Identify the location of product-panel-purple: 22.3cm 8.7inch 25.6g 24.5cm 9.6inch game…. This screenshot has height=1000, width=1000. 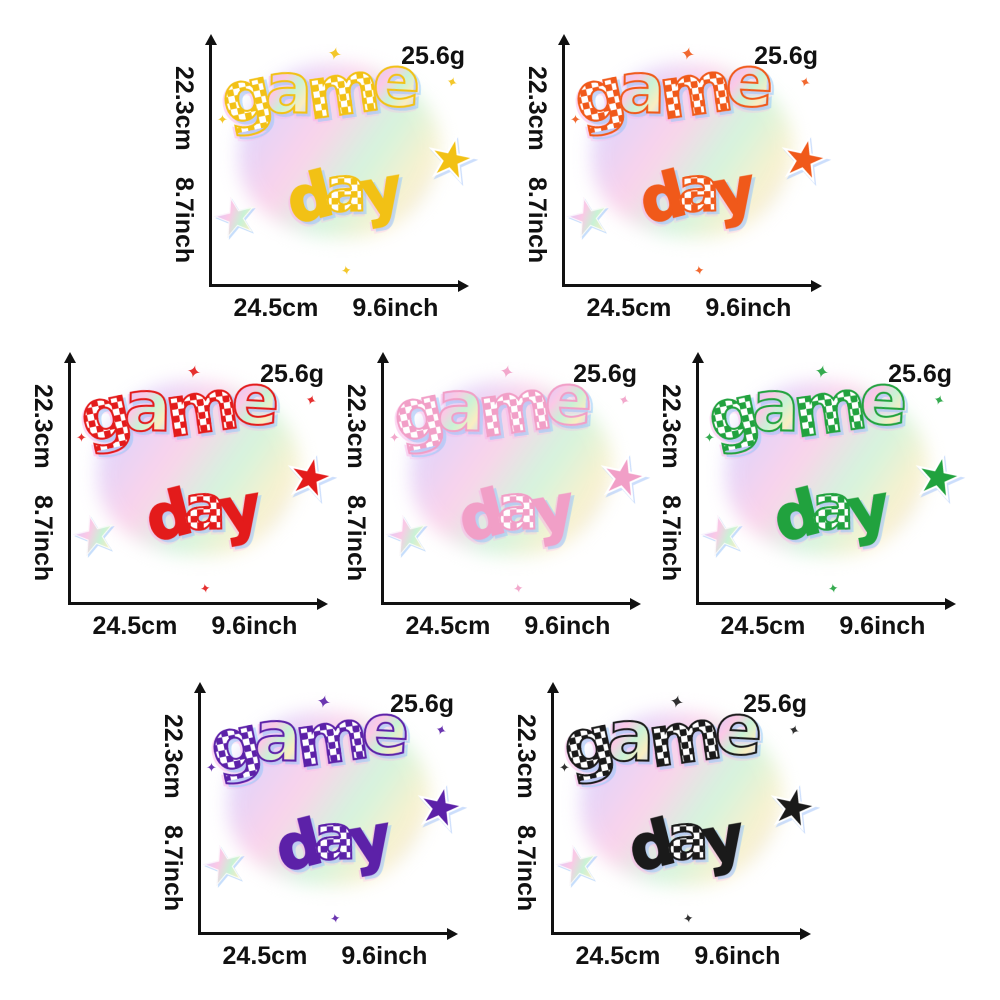
(312, 830).